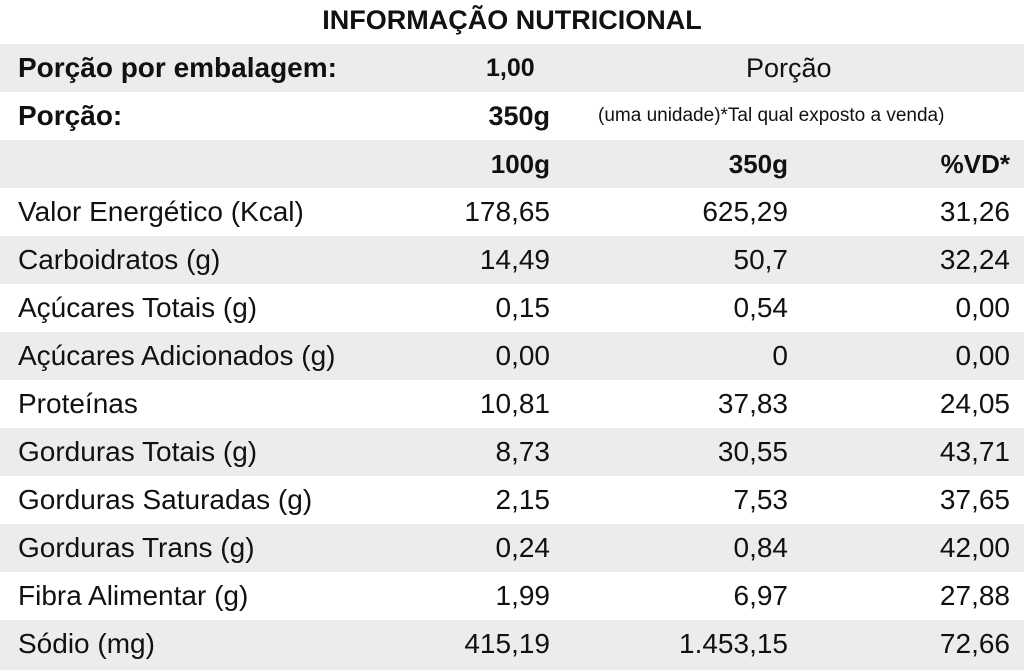 The image size is (1024, 670). I want to click on nutrient-name: Gorduras Saturadas (g), so click(165, 499).